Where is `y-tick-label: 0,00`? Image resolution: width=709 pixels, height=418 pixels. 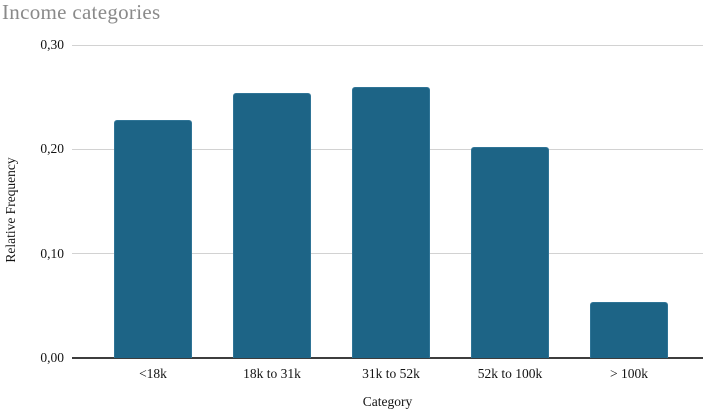
y-tick-label: 0,00 is located at coordinates (52, 357).